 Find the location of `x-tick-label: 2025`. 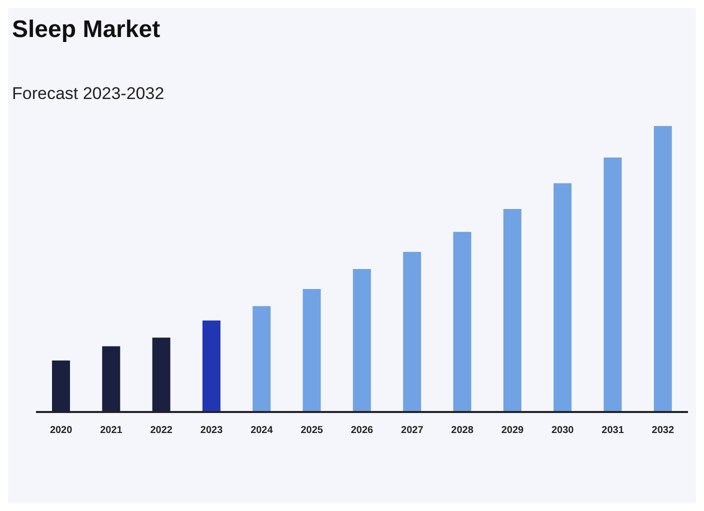

x-tick-label: 2025 is located at coordinates (312, 430).